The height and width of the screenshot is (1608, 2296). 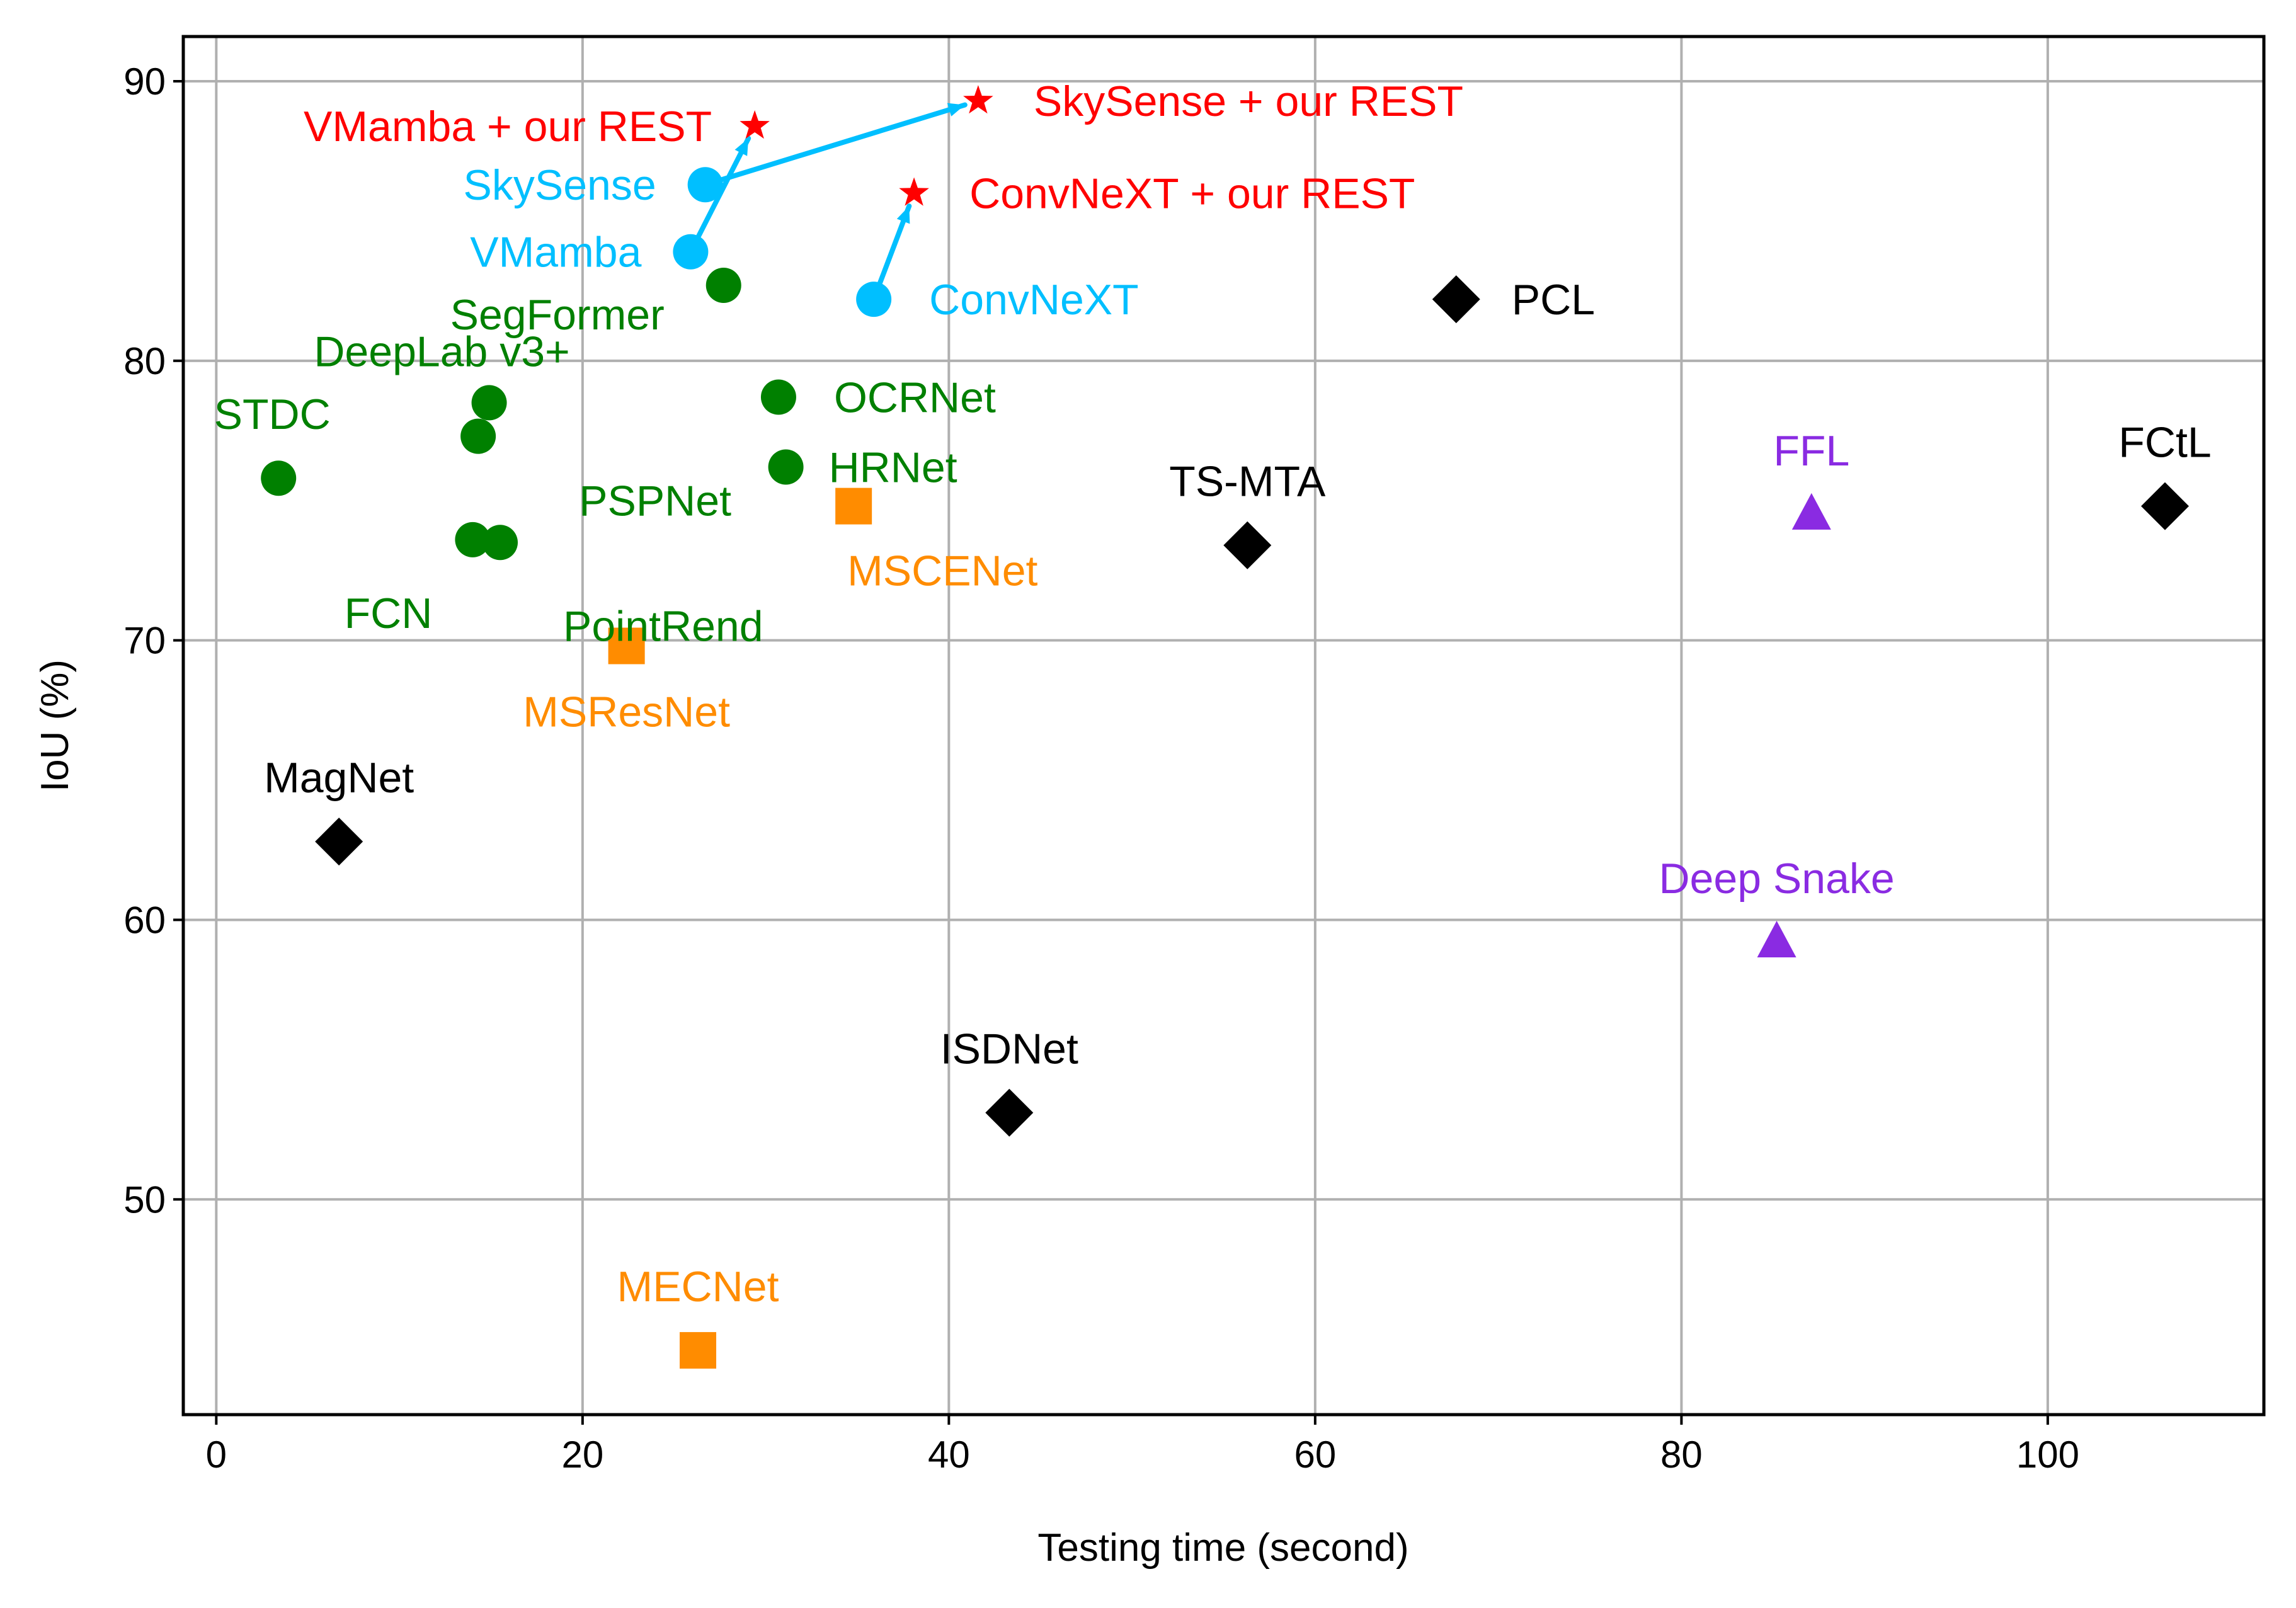 I want to click on vmamba-marker, so click(x=691, y=252).